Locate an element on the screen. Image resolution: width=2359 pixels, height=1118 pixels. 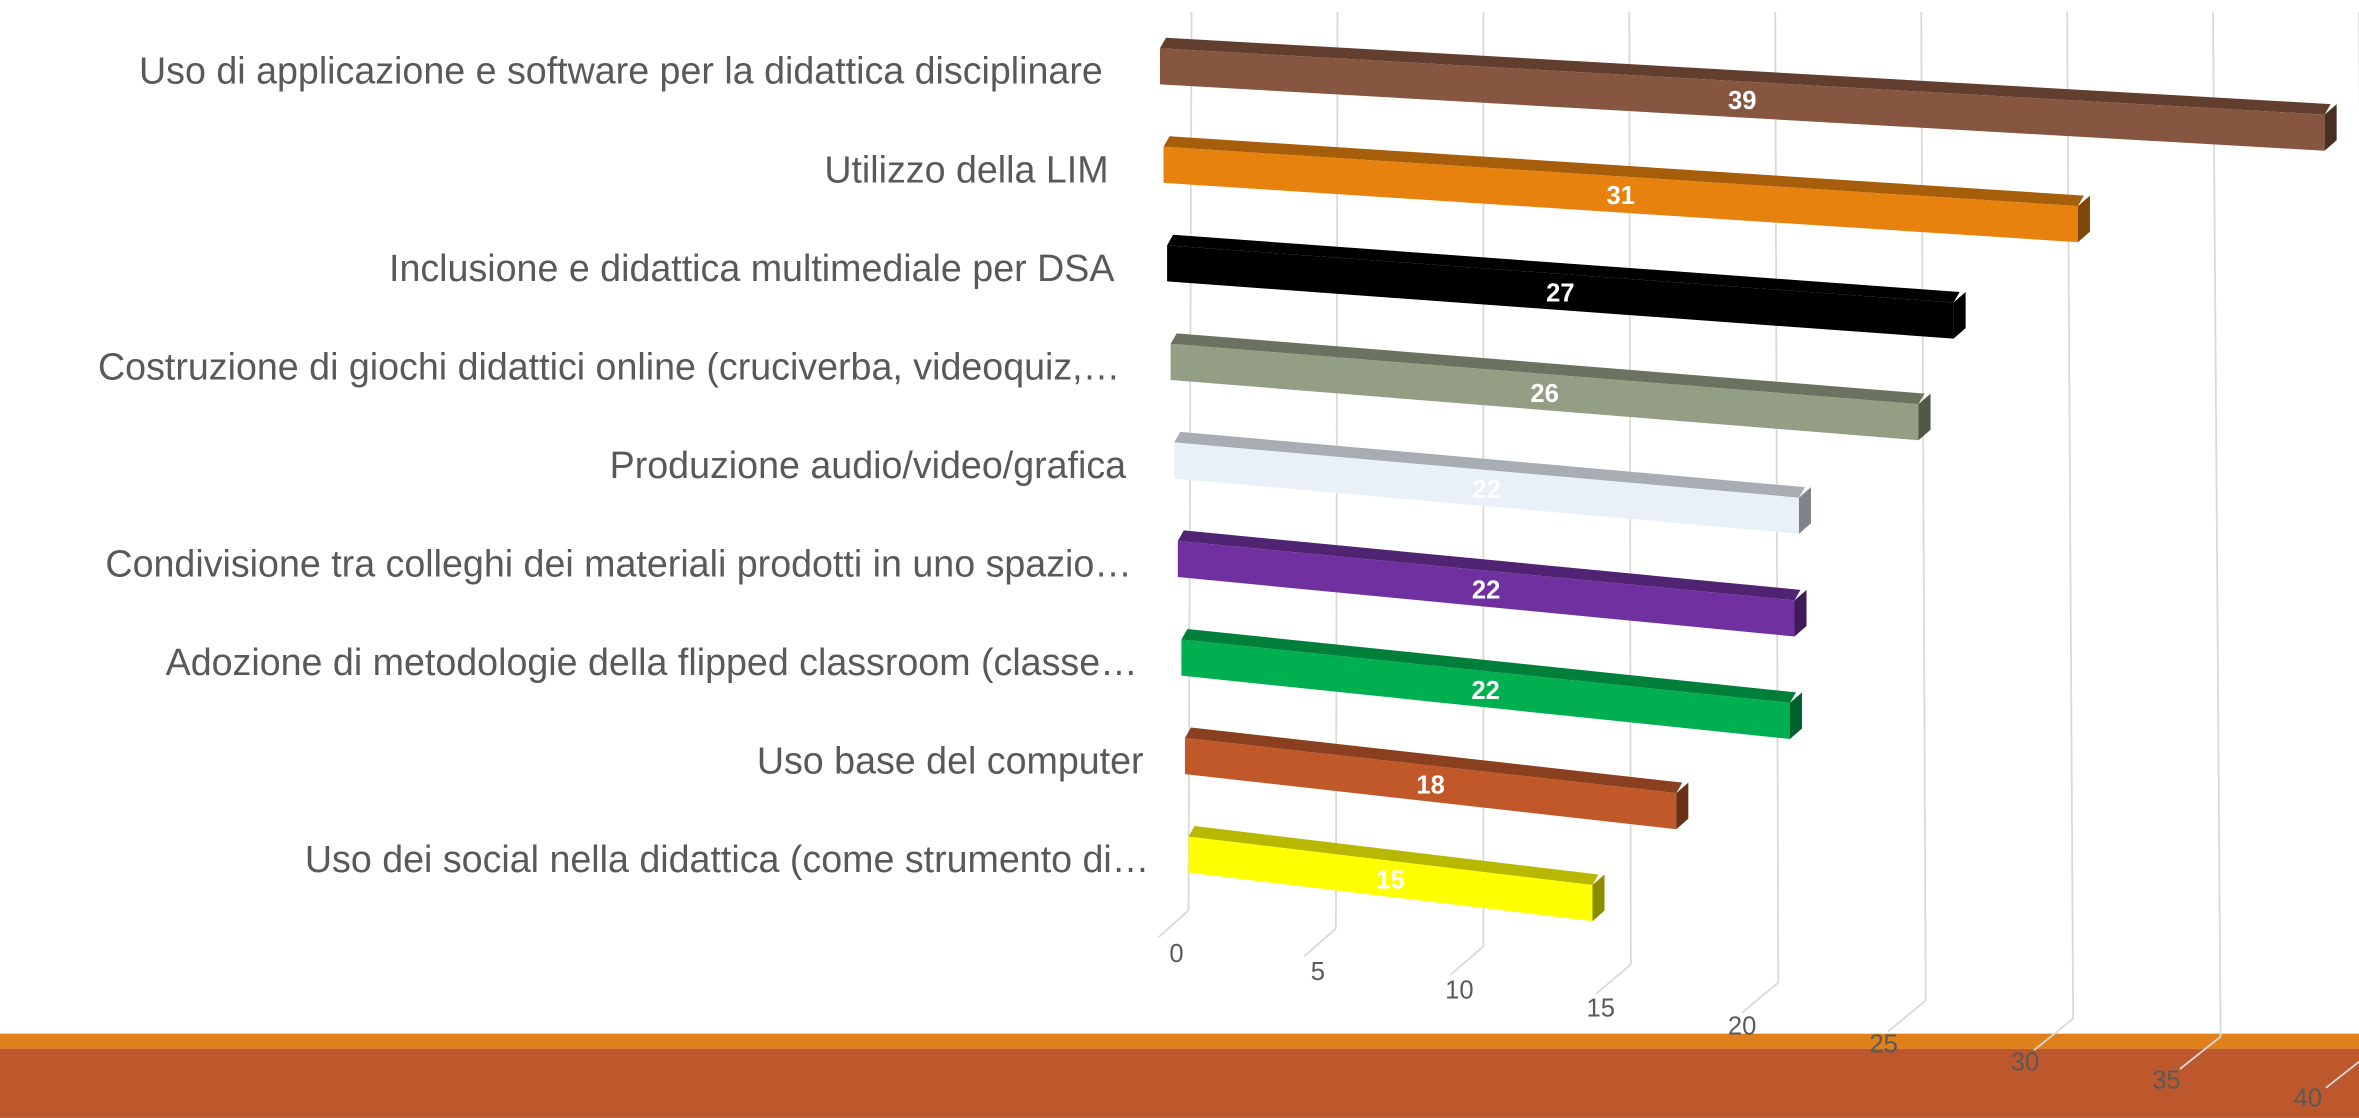
x-tick-label: 0 is located at coordinates (1176, 954).